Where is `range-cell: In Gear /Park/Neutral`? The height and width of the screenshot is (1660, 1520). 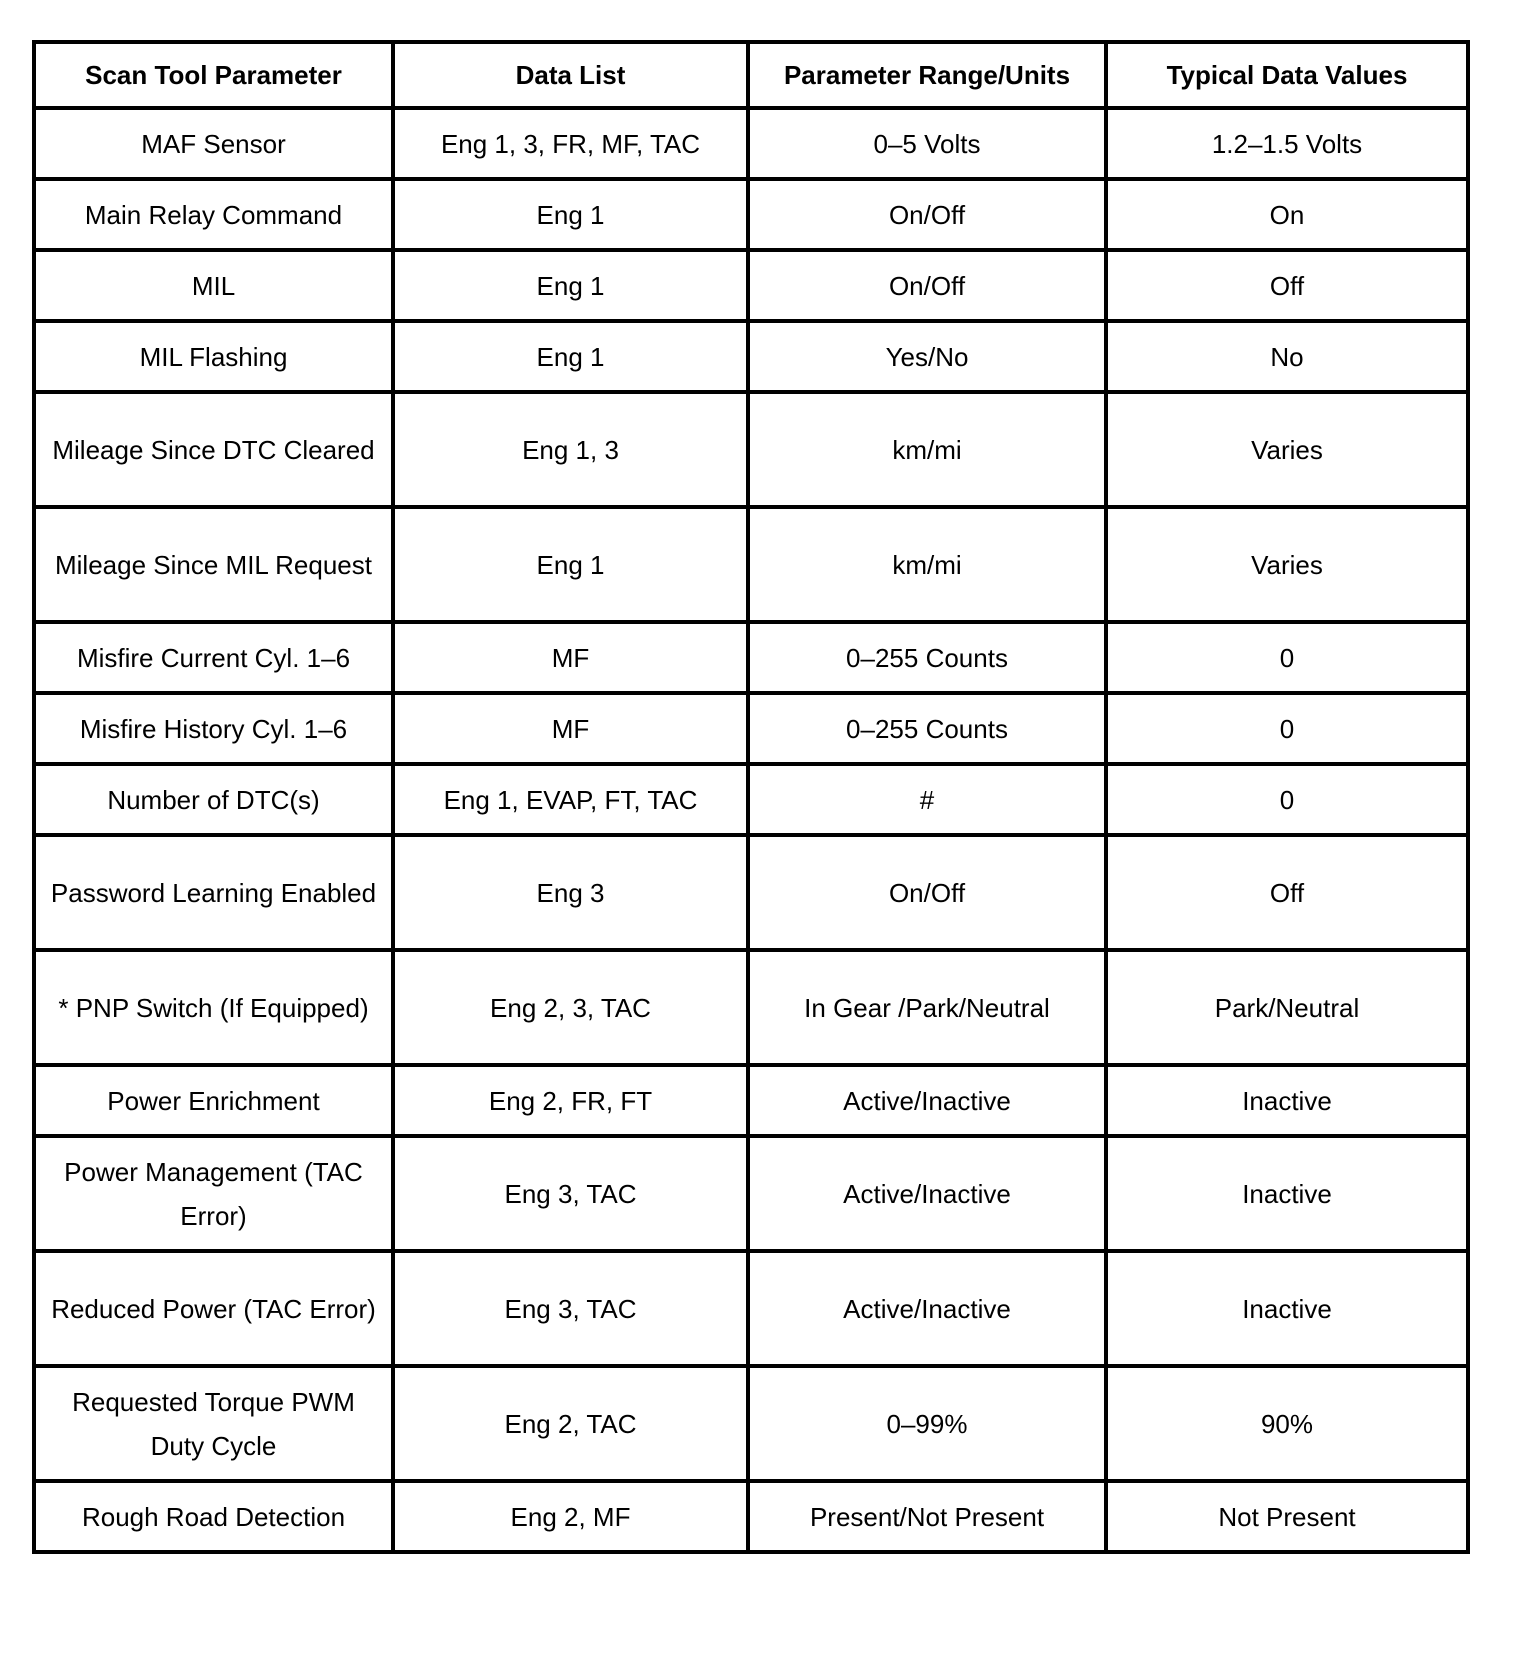
range-cell: In Gear /Park/Neutral is located at coordinates (927, 1007).